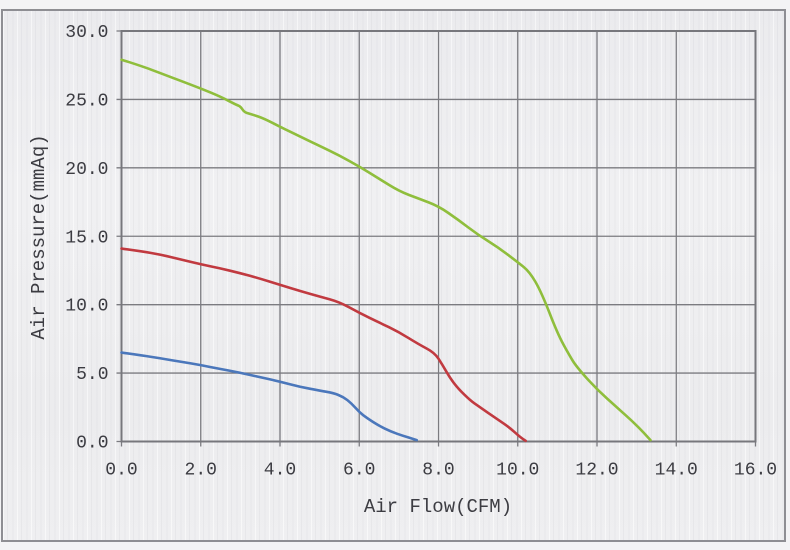  I want to click on y-axis-title: Air Pressure(mmAq), so click(39, 236).